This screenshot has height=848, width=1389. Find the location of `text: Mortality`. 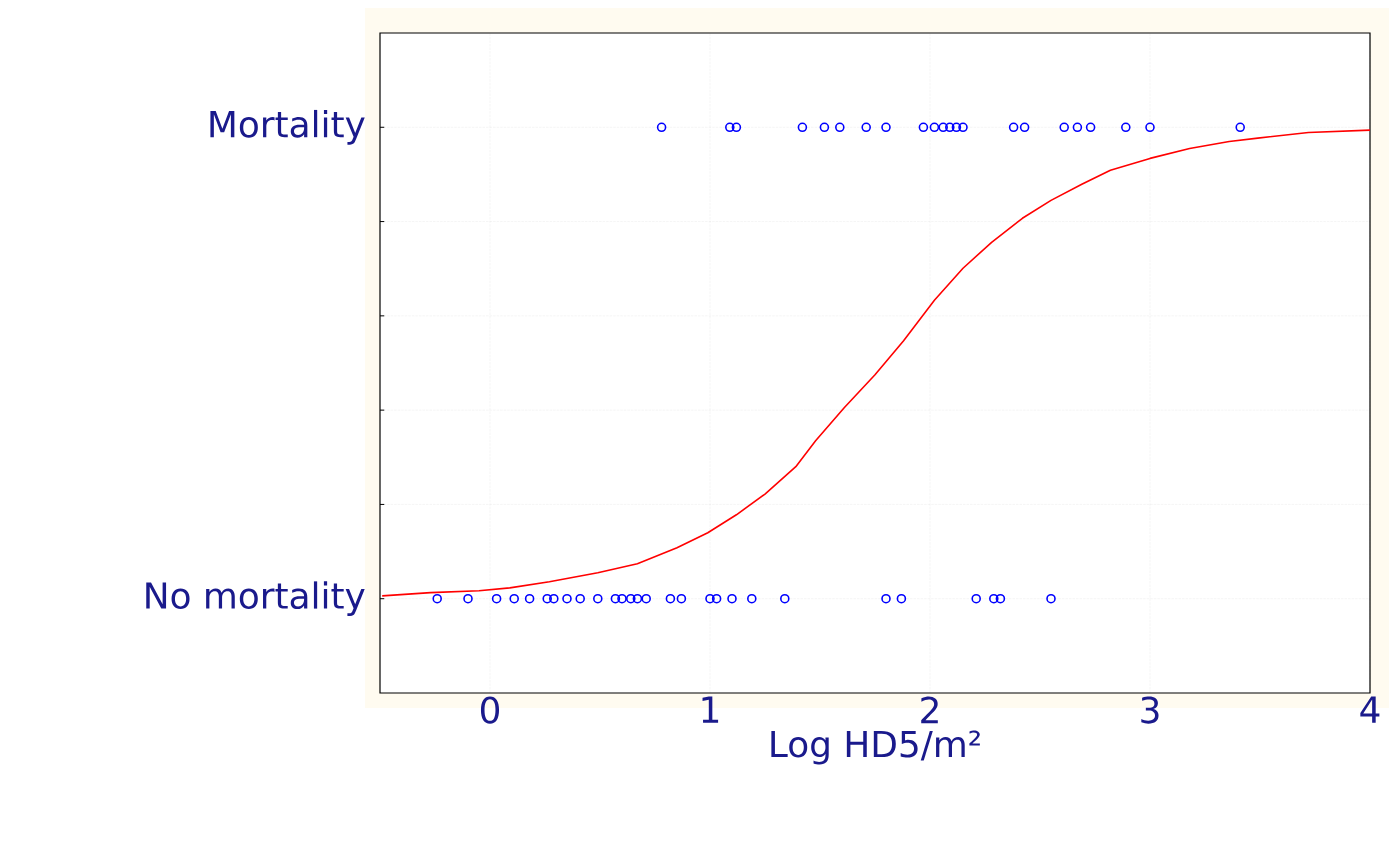

text: Mortality is located at coordinates (287, 127).